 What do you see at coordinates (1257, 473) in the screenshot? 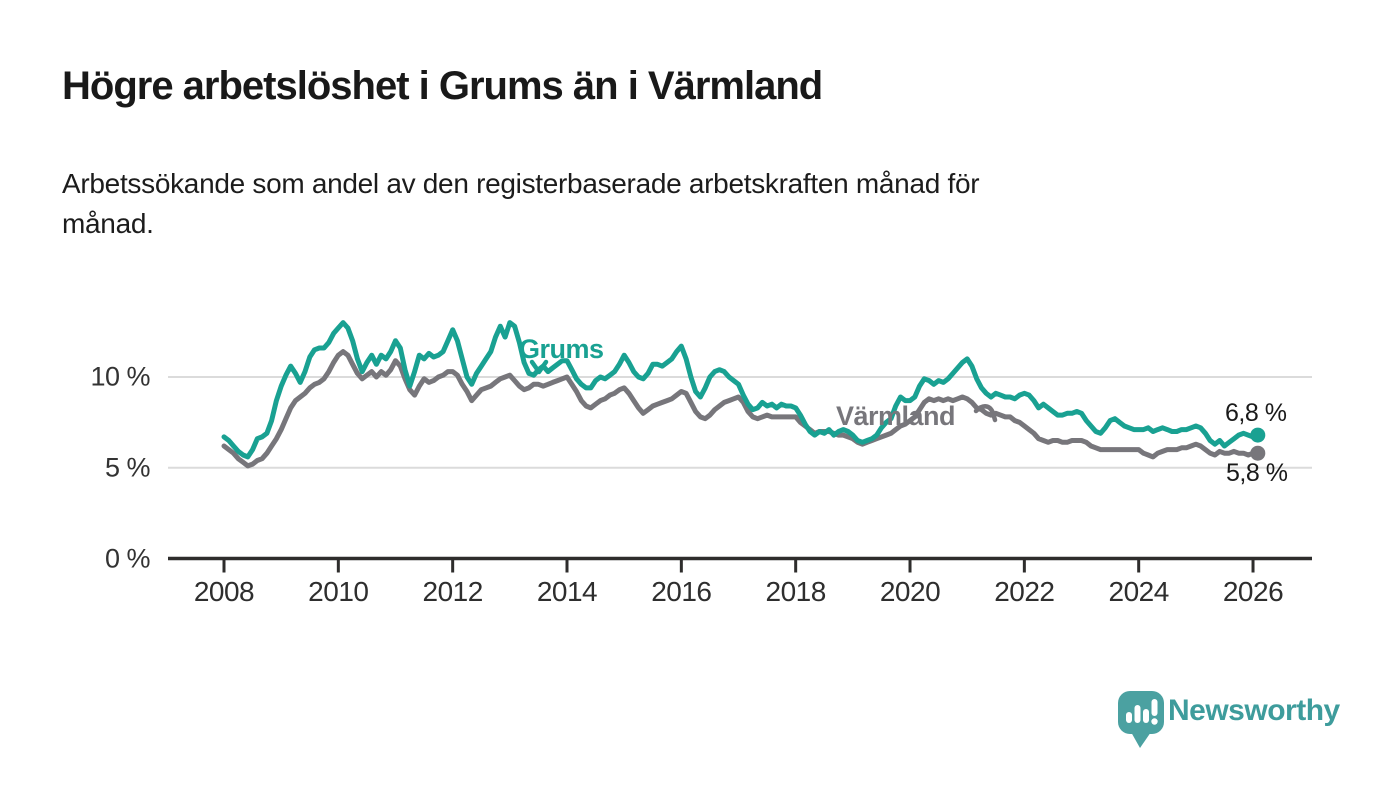
I see `varmland-end-value: 5,8 %` at bounding box center [1257, 473].